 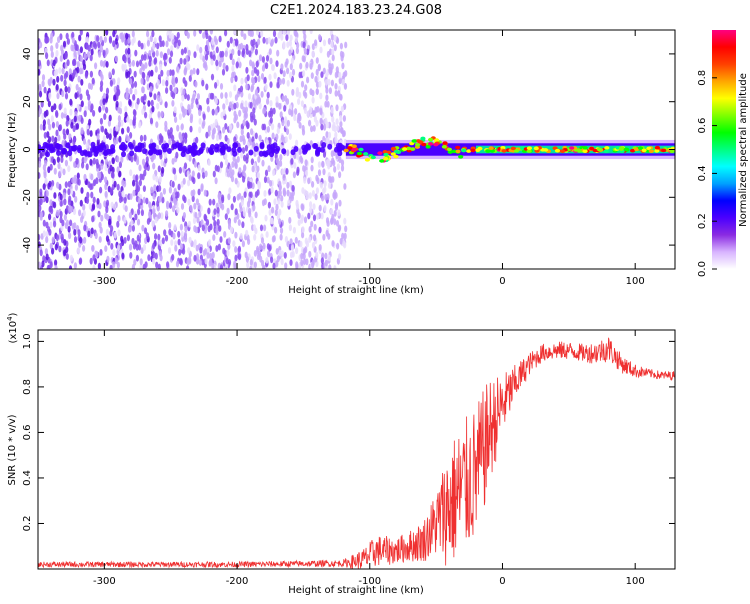 I want to click on y-tick-label: 40, so click(x=27, y=54).